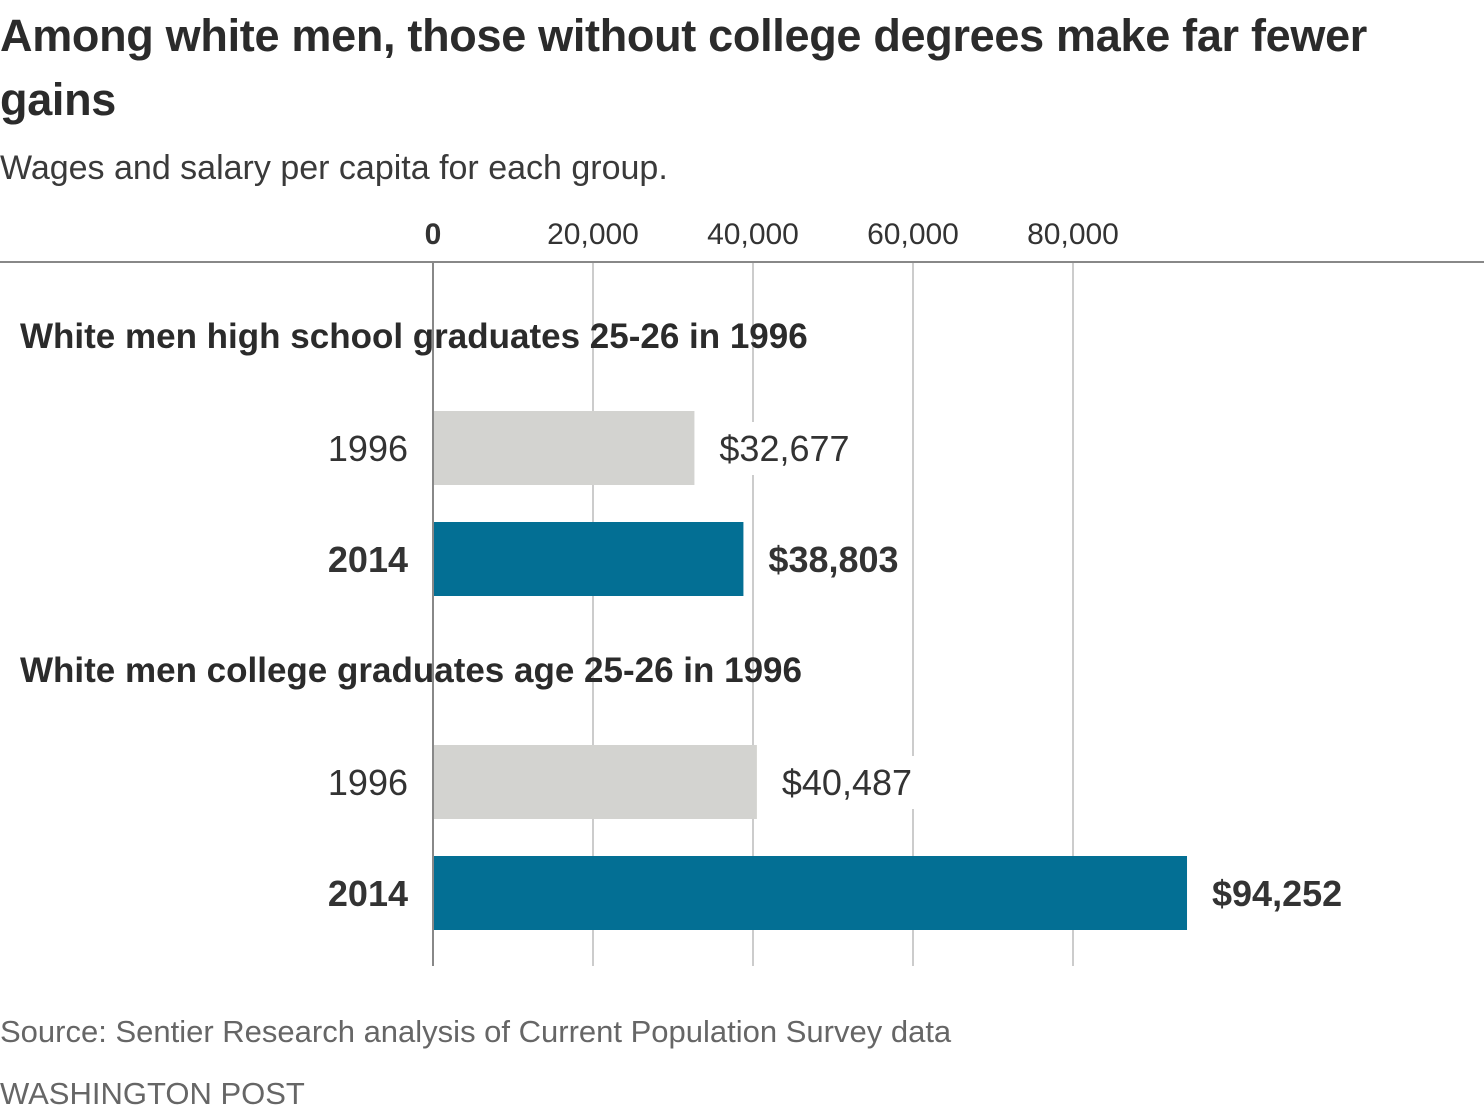 This screenshot has height=1118, width=1484. I want to click on tick-label: 80,000, so click(1073, 234).